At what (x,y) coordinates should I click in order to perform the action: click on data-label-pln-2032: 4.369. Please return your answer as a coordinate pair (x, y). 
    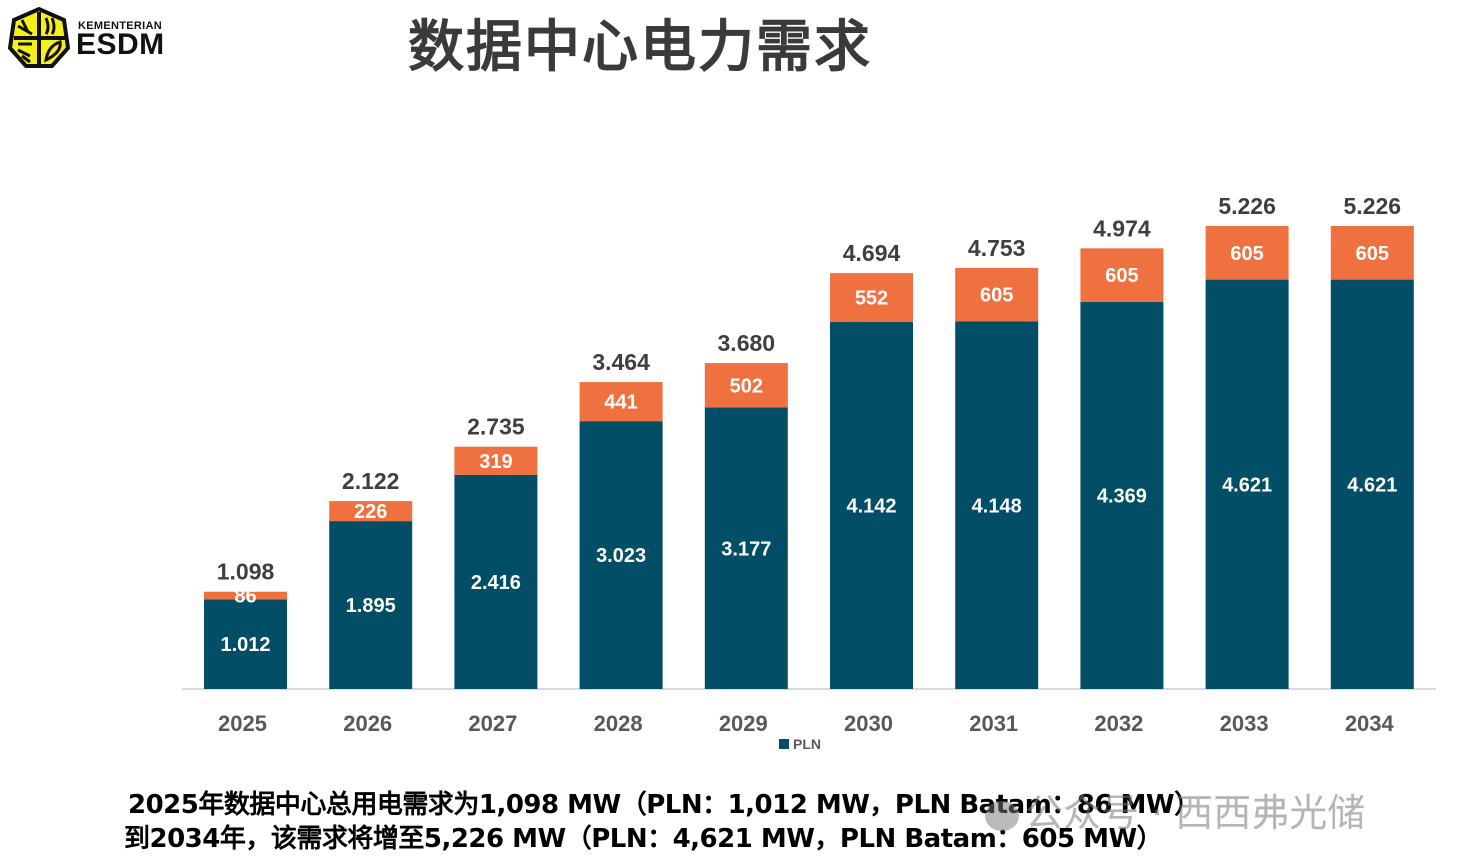
    Looking at the image, I should click on (1122, 496).